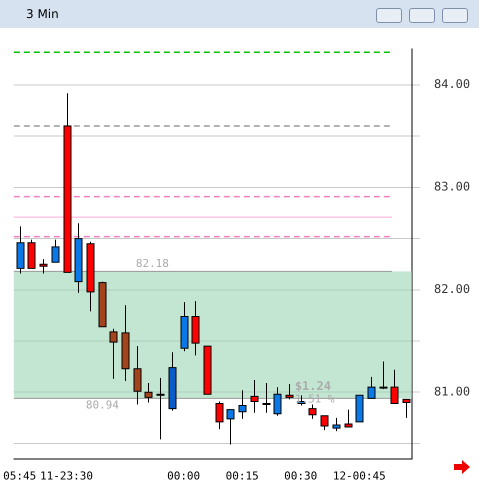  I want to click on x-tick-label: 00:15, so click(242, 475).